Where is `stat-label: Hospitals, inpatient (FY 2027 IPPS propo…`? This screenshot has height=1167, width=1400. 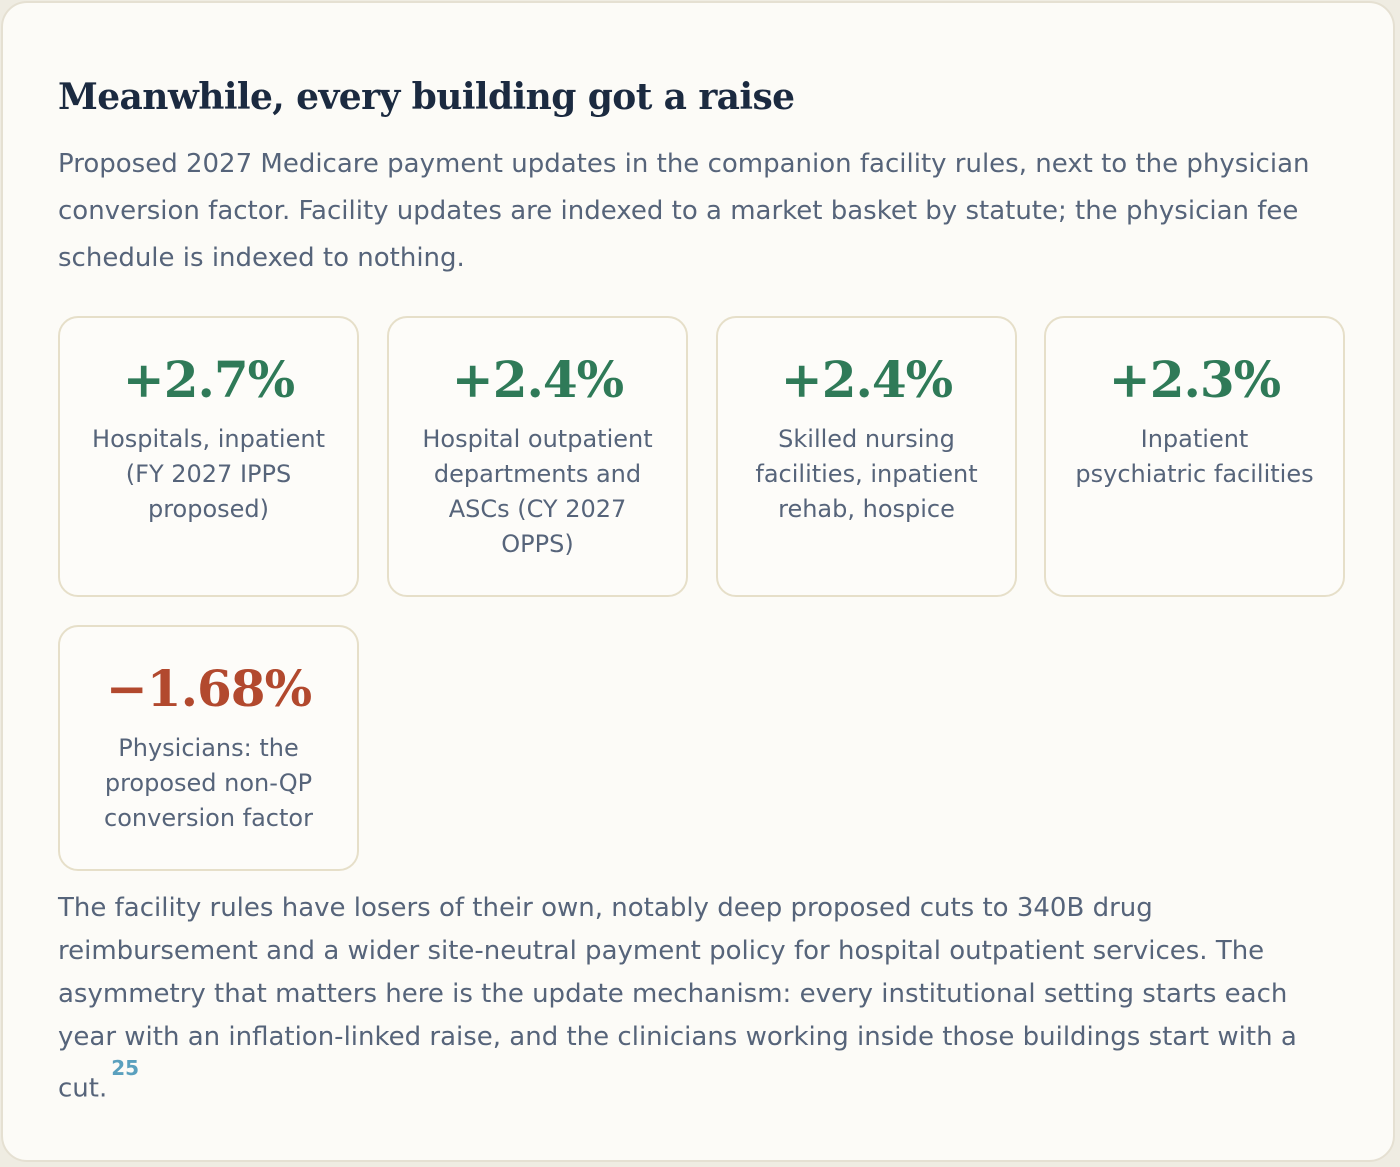 stat-label: Hospitals, inpatient (FY 2027 IPPS propo… is located at coordinates (208, 474).